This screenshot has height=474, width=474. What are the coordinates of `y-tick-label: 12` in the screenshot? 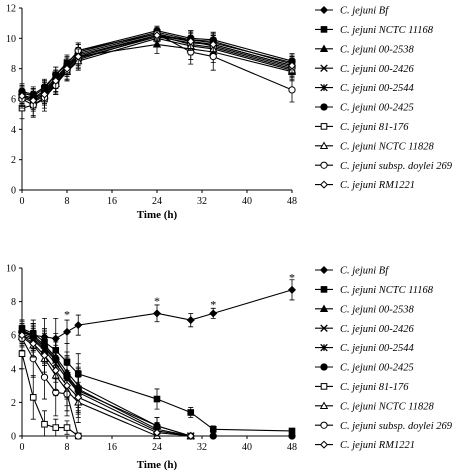 It's located at (11, 9).